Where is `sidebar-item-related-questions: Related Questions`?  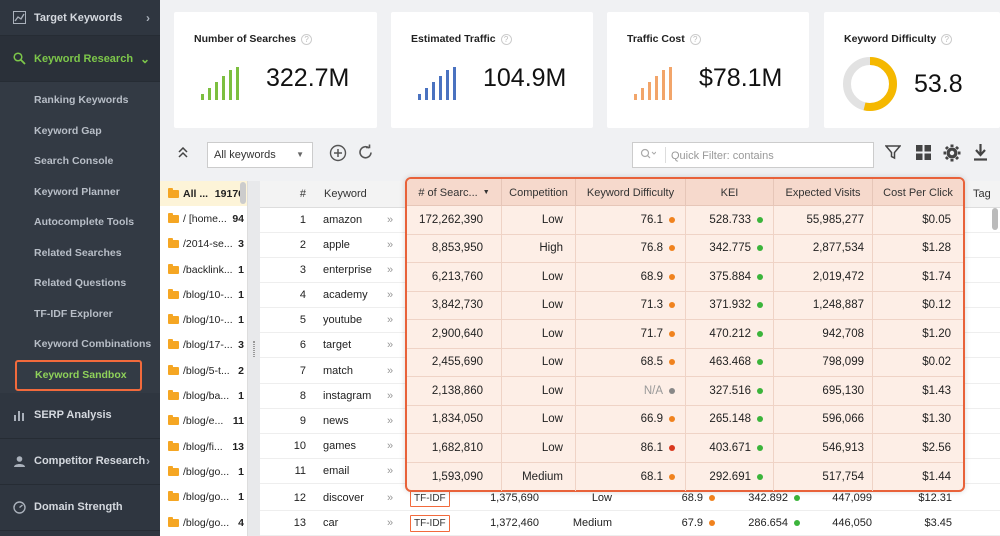 sidebar-item-related-questions: Related Questions is located at coordinates (80, 283).